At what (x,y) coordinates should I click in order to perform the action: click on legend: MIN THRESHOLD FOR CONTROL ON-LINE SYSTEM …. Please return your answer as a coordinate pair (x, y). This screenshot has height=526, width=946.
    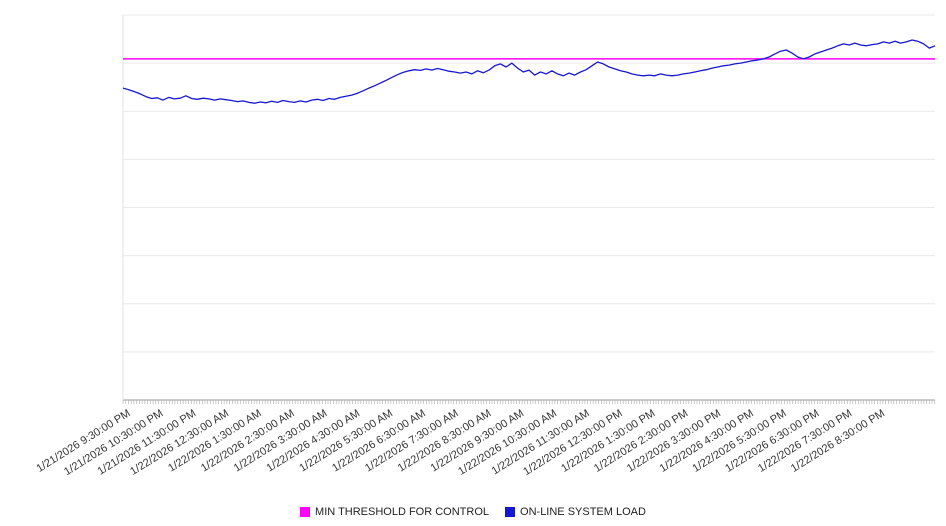
    Looking at the image, I should click on (473, 512).